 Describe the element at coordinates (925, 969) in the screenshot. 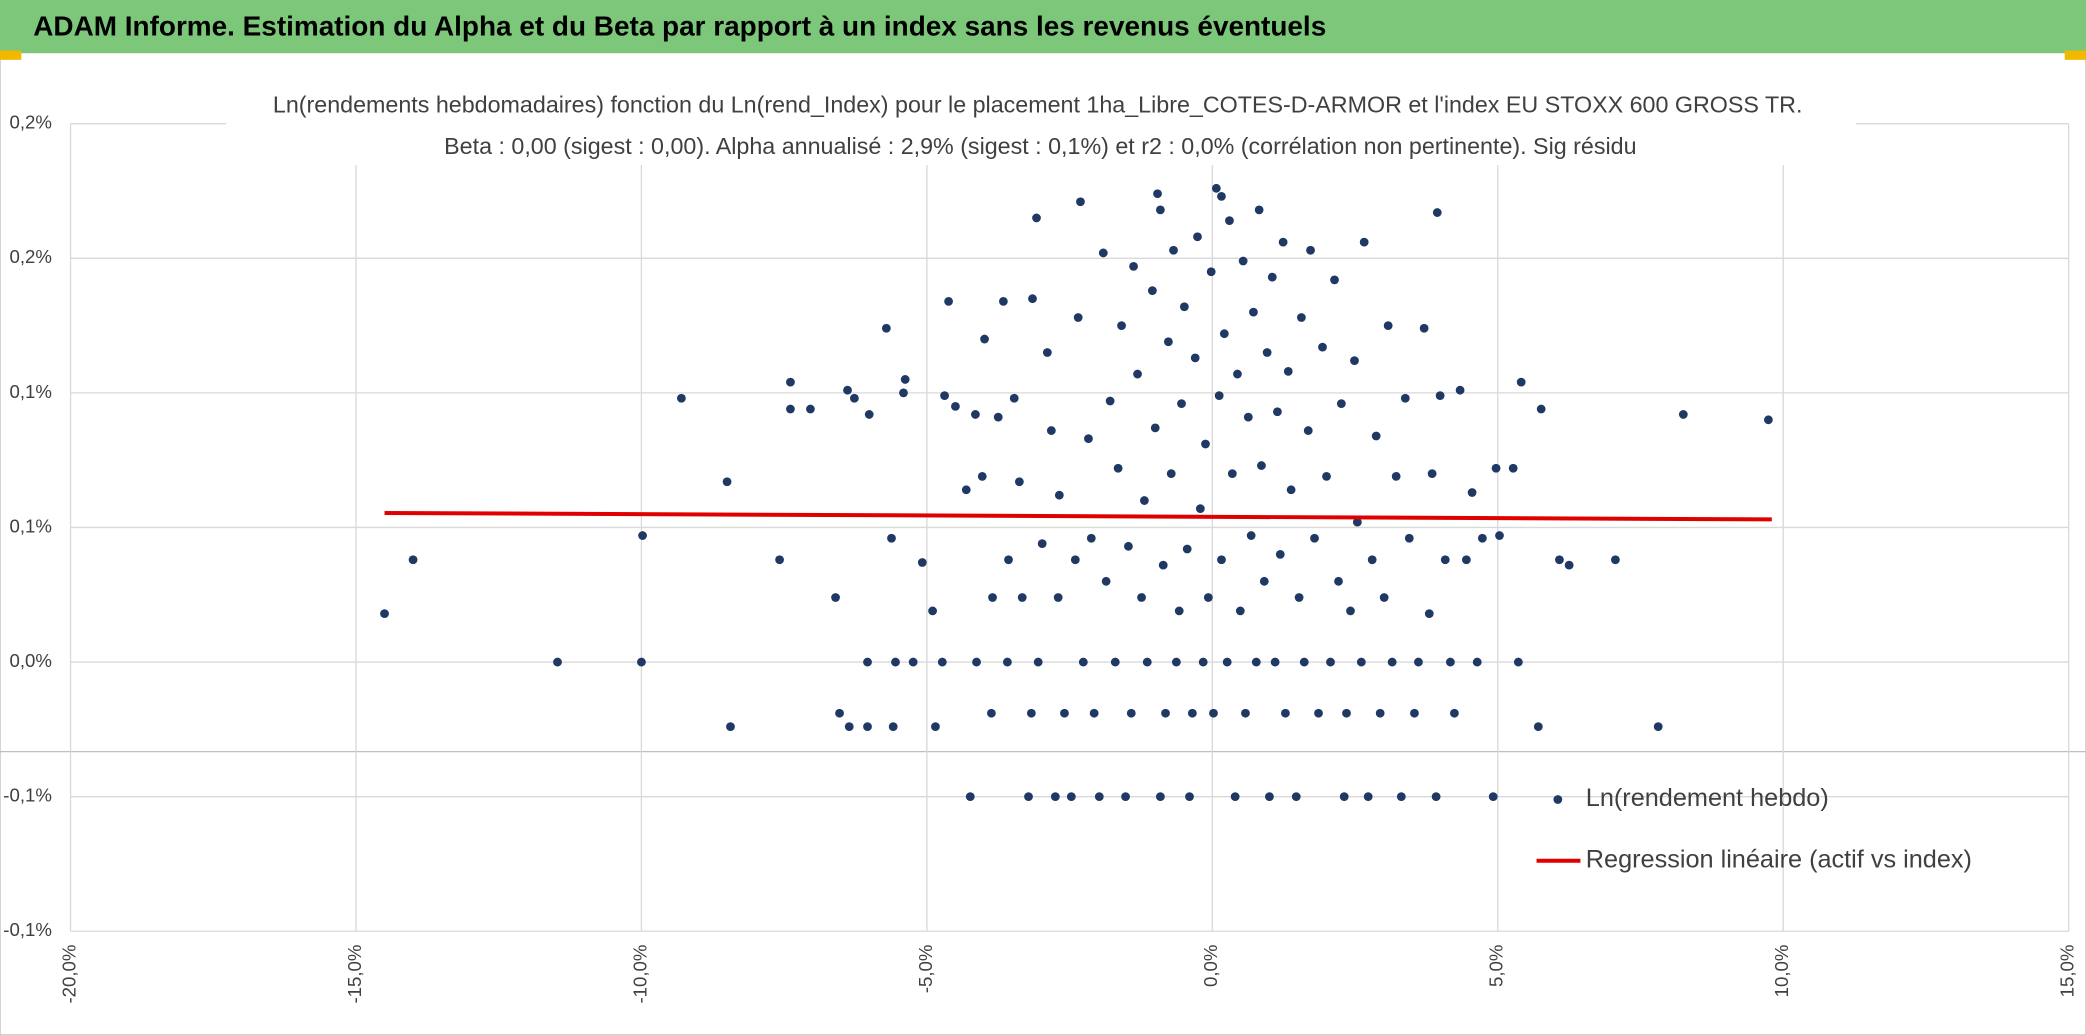

I see `x-tick-label: -5,0%` at that location.